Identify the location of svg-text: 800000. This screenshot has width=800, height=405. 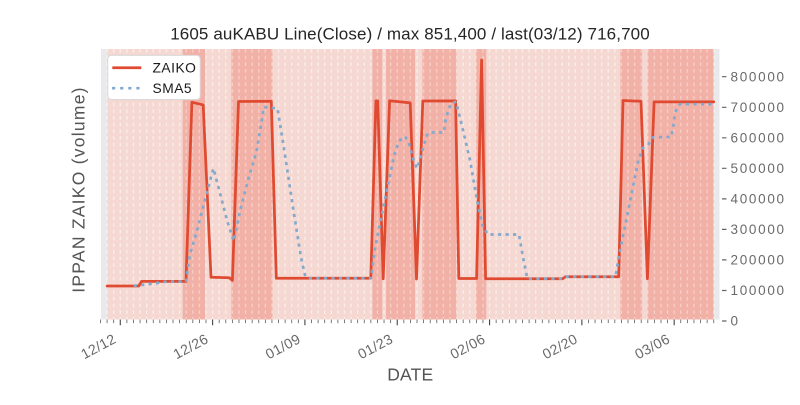
(758, 76).